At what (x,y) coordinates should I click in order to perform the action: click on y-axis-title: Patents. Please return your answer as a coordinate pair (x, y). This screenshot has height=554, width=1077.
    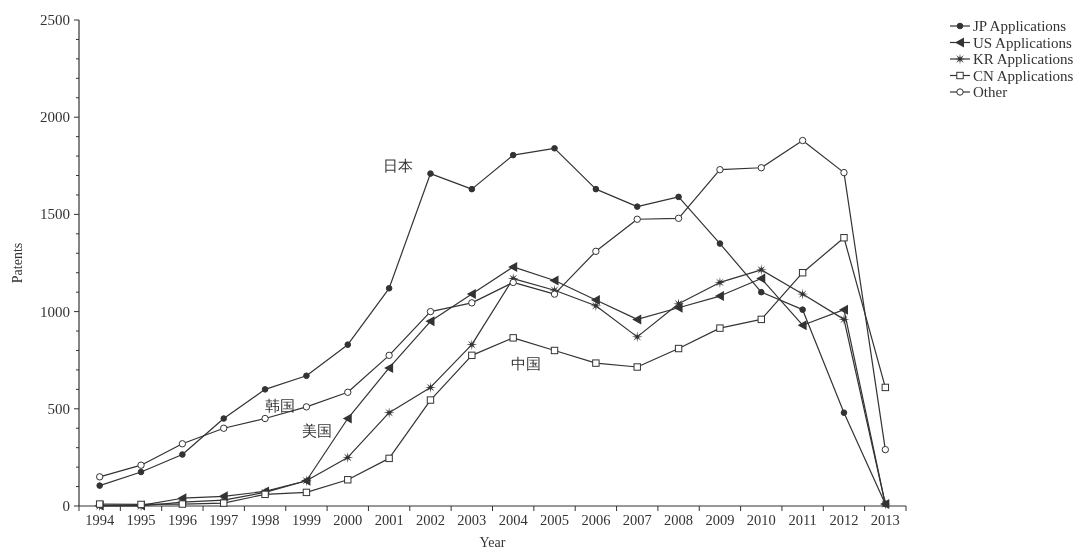
    Looking at the image, I should click on (17, 263).